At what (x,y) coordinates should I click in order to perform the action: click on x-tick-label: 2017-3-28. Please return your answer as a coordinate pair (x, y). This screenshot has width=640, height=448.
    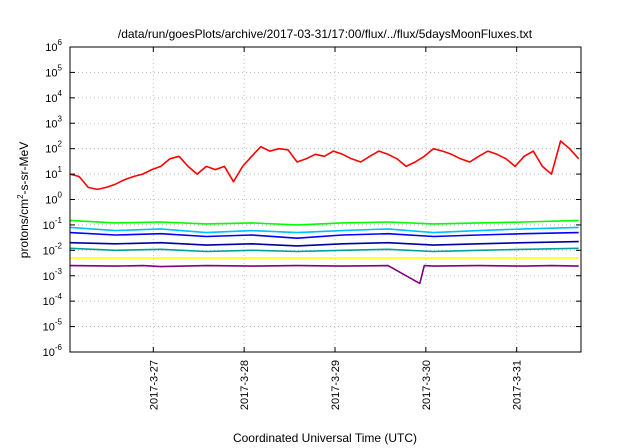
    Looking at the image, I should click on (245, 385).